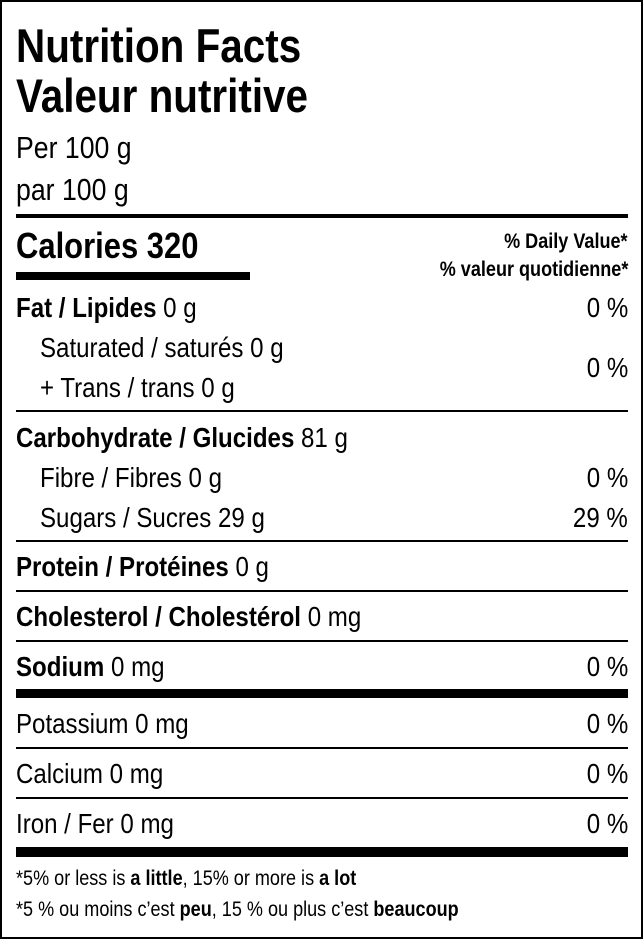 The height and width of the screenshot is (939, 643). What do you see at coordinates (218, 387) in the screenshot?
I see `trans-amount: 0 g` at bounding box center [218, 387].